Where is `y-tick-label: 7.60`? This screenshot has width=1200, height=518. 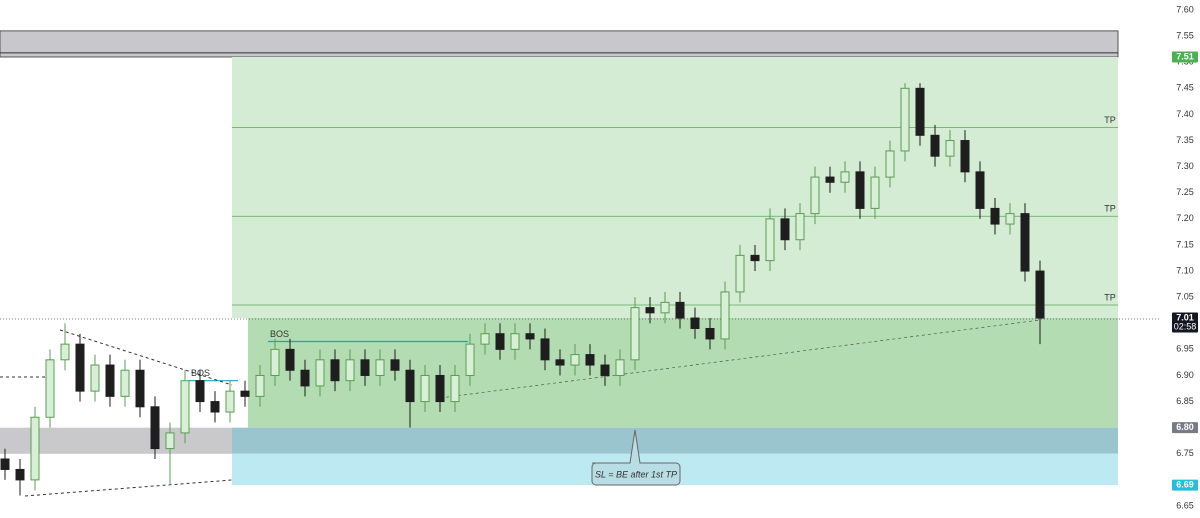
y-tick-label: 7.60 is located at coordinates (1185, 9).